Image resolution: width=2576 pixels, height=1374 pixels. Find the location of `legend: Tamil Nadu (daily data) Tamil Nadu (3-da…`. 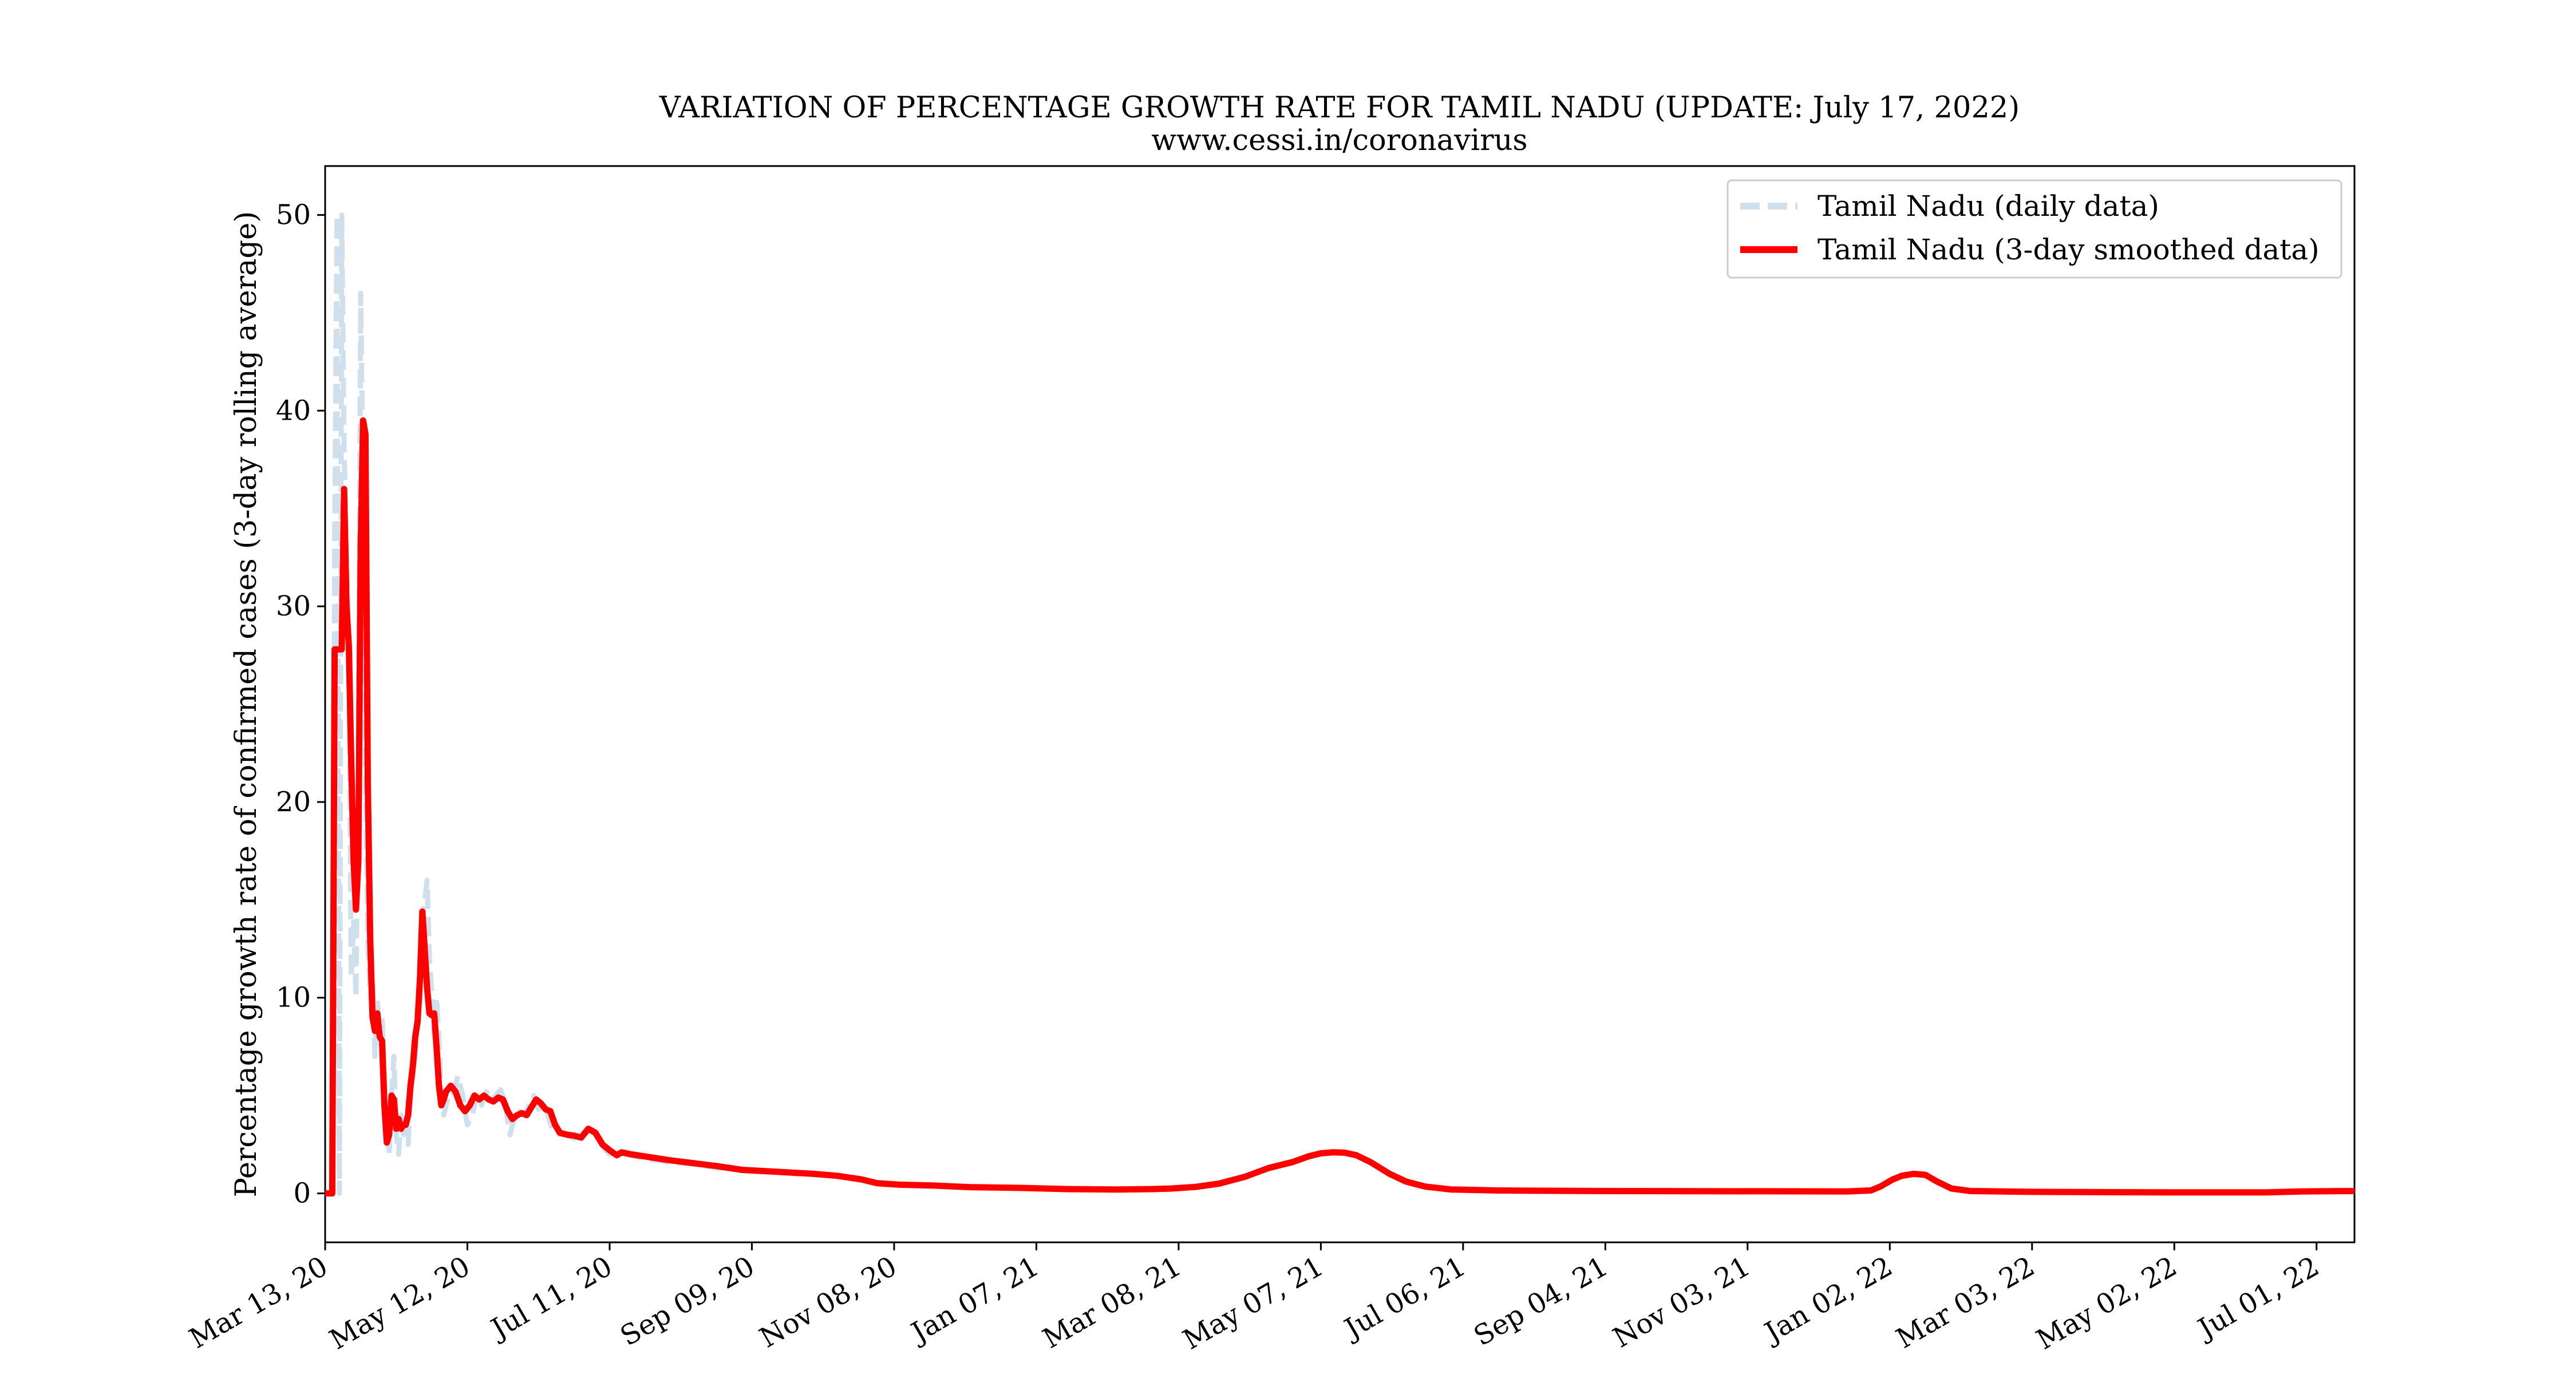

legend: Tamil Nadu (daily data) Tamil Nadu (3-da… is located at coordinates (2034, 229).